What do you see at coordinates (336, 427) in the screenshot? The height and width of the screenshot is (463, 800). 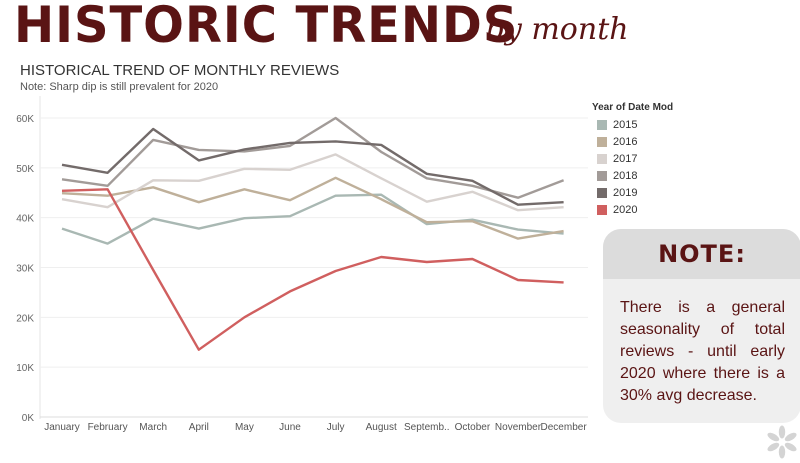 I see `x-tick-label: July` at bounding box center [336, 427].